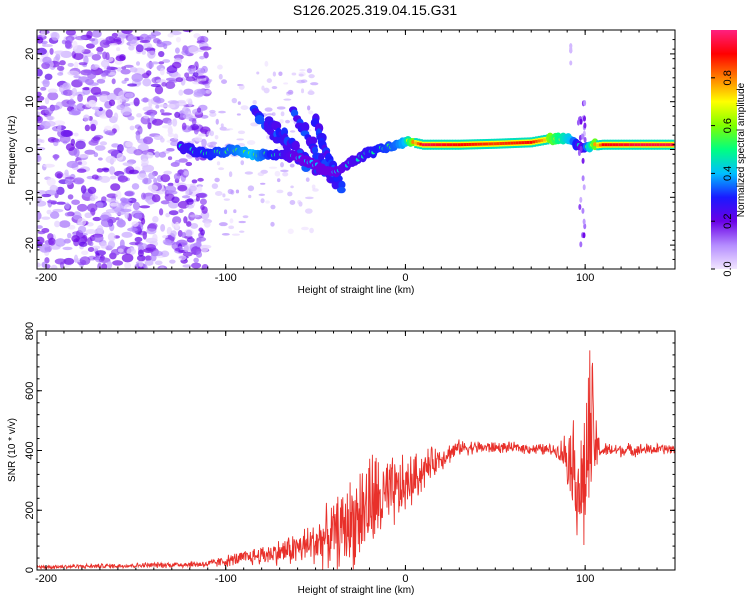  Describe the element at coordinates (30, 391) in the screenshot. I see `y-tick-label: 600` at that location.